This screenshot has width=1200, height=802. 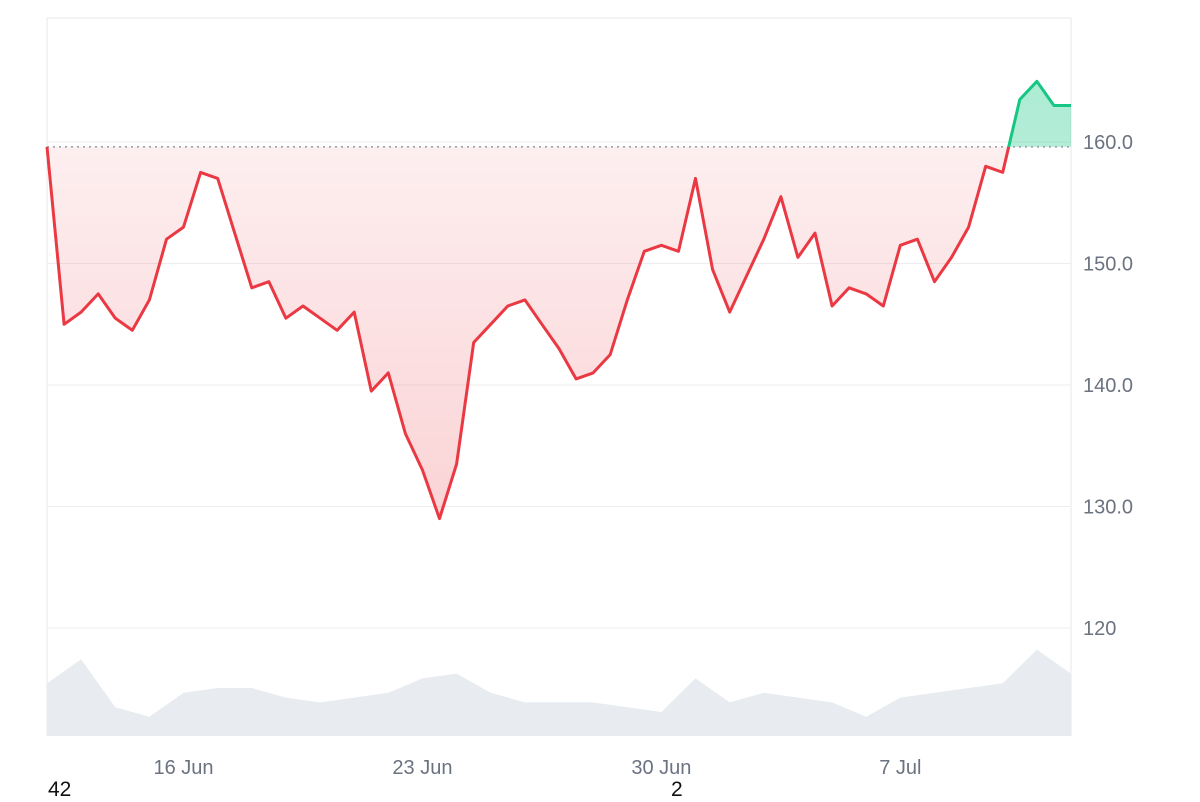 I want to click on x-tick-label: 16 Jun, so click(x=184, y=768).